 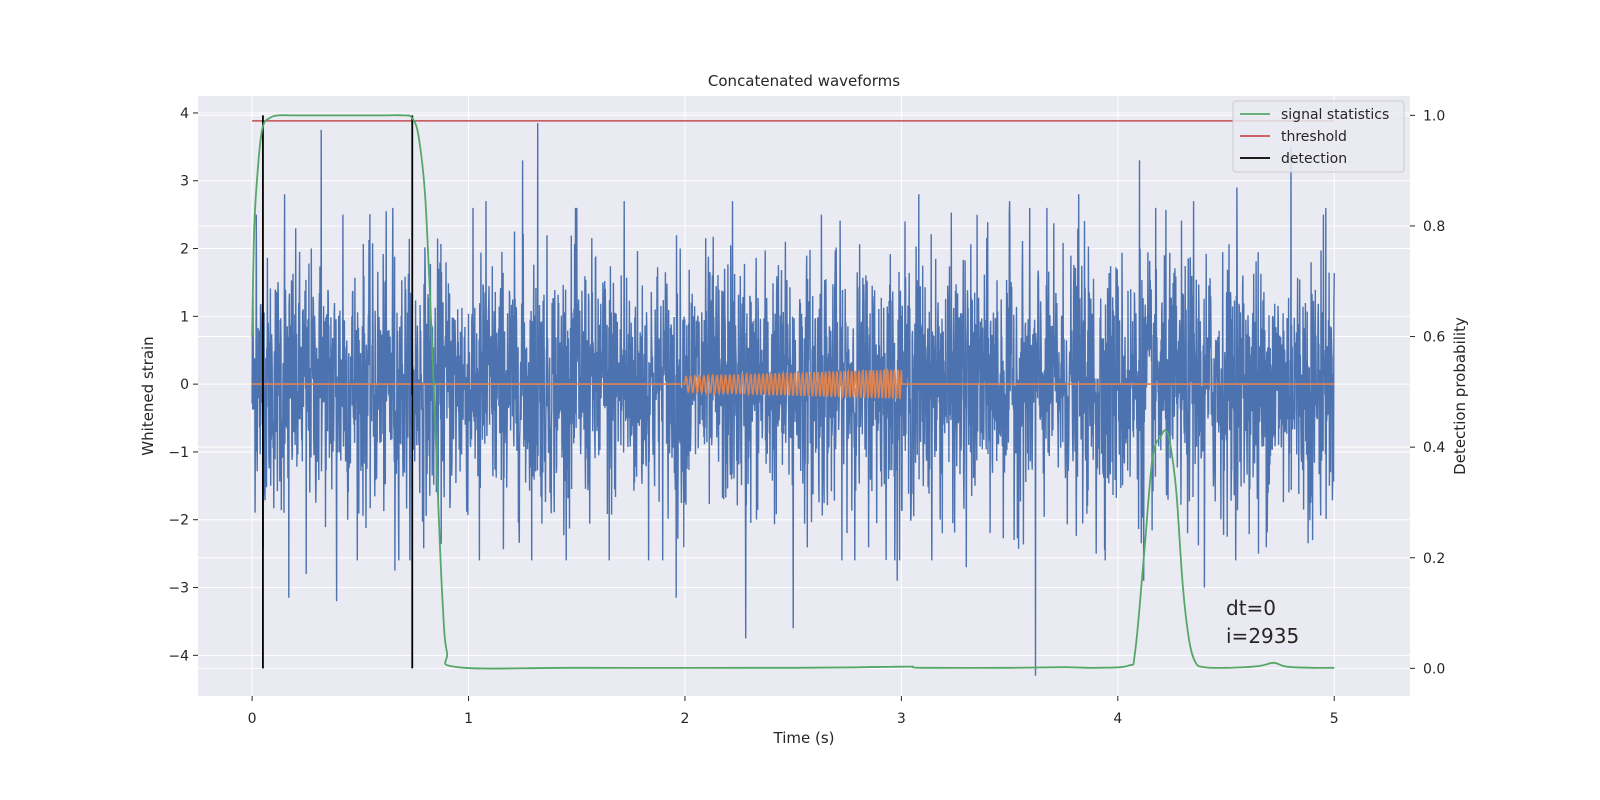 I want to click on y-right-tick-label: 0.4, so click(x=1434, y=448).